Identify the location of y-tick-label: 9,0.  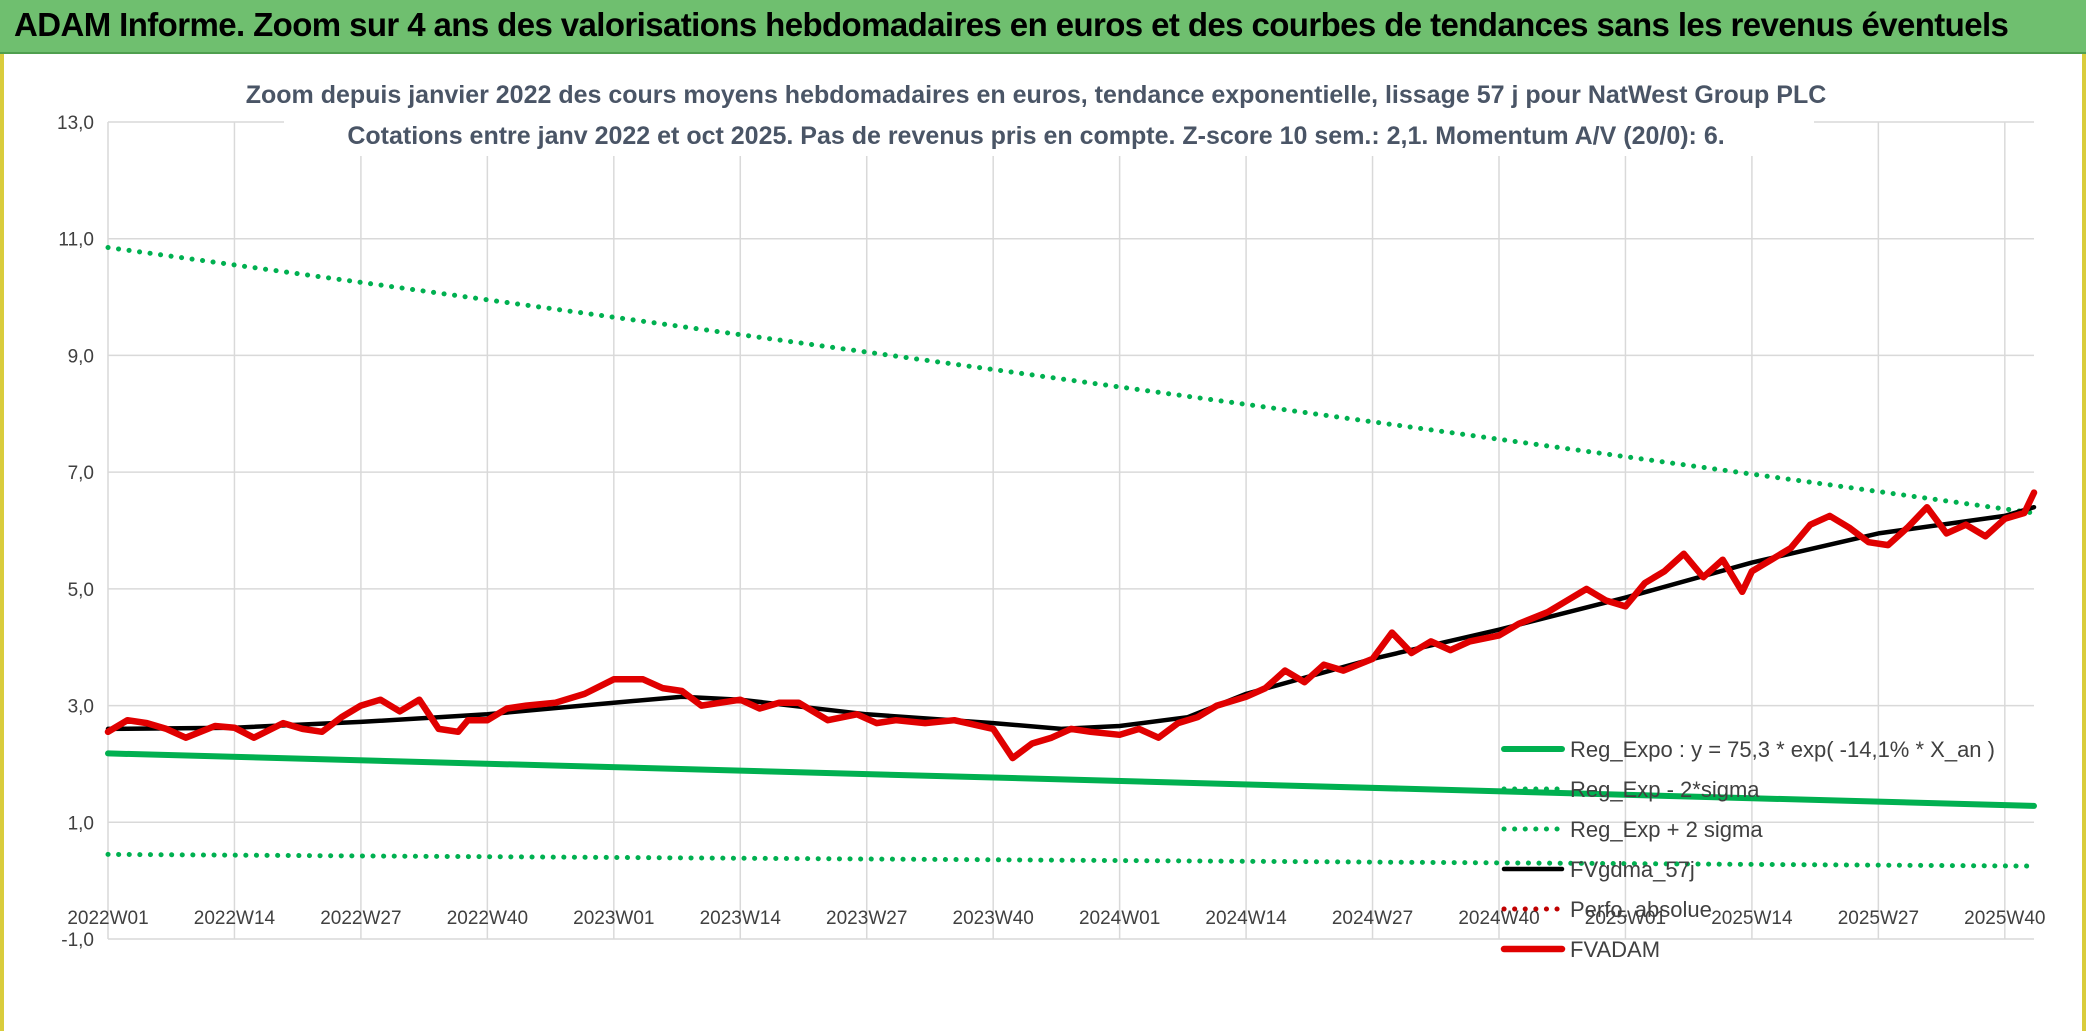
(81, 356).